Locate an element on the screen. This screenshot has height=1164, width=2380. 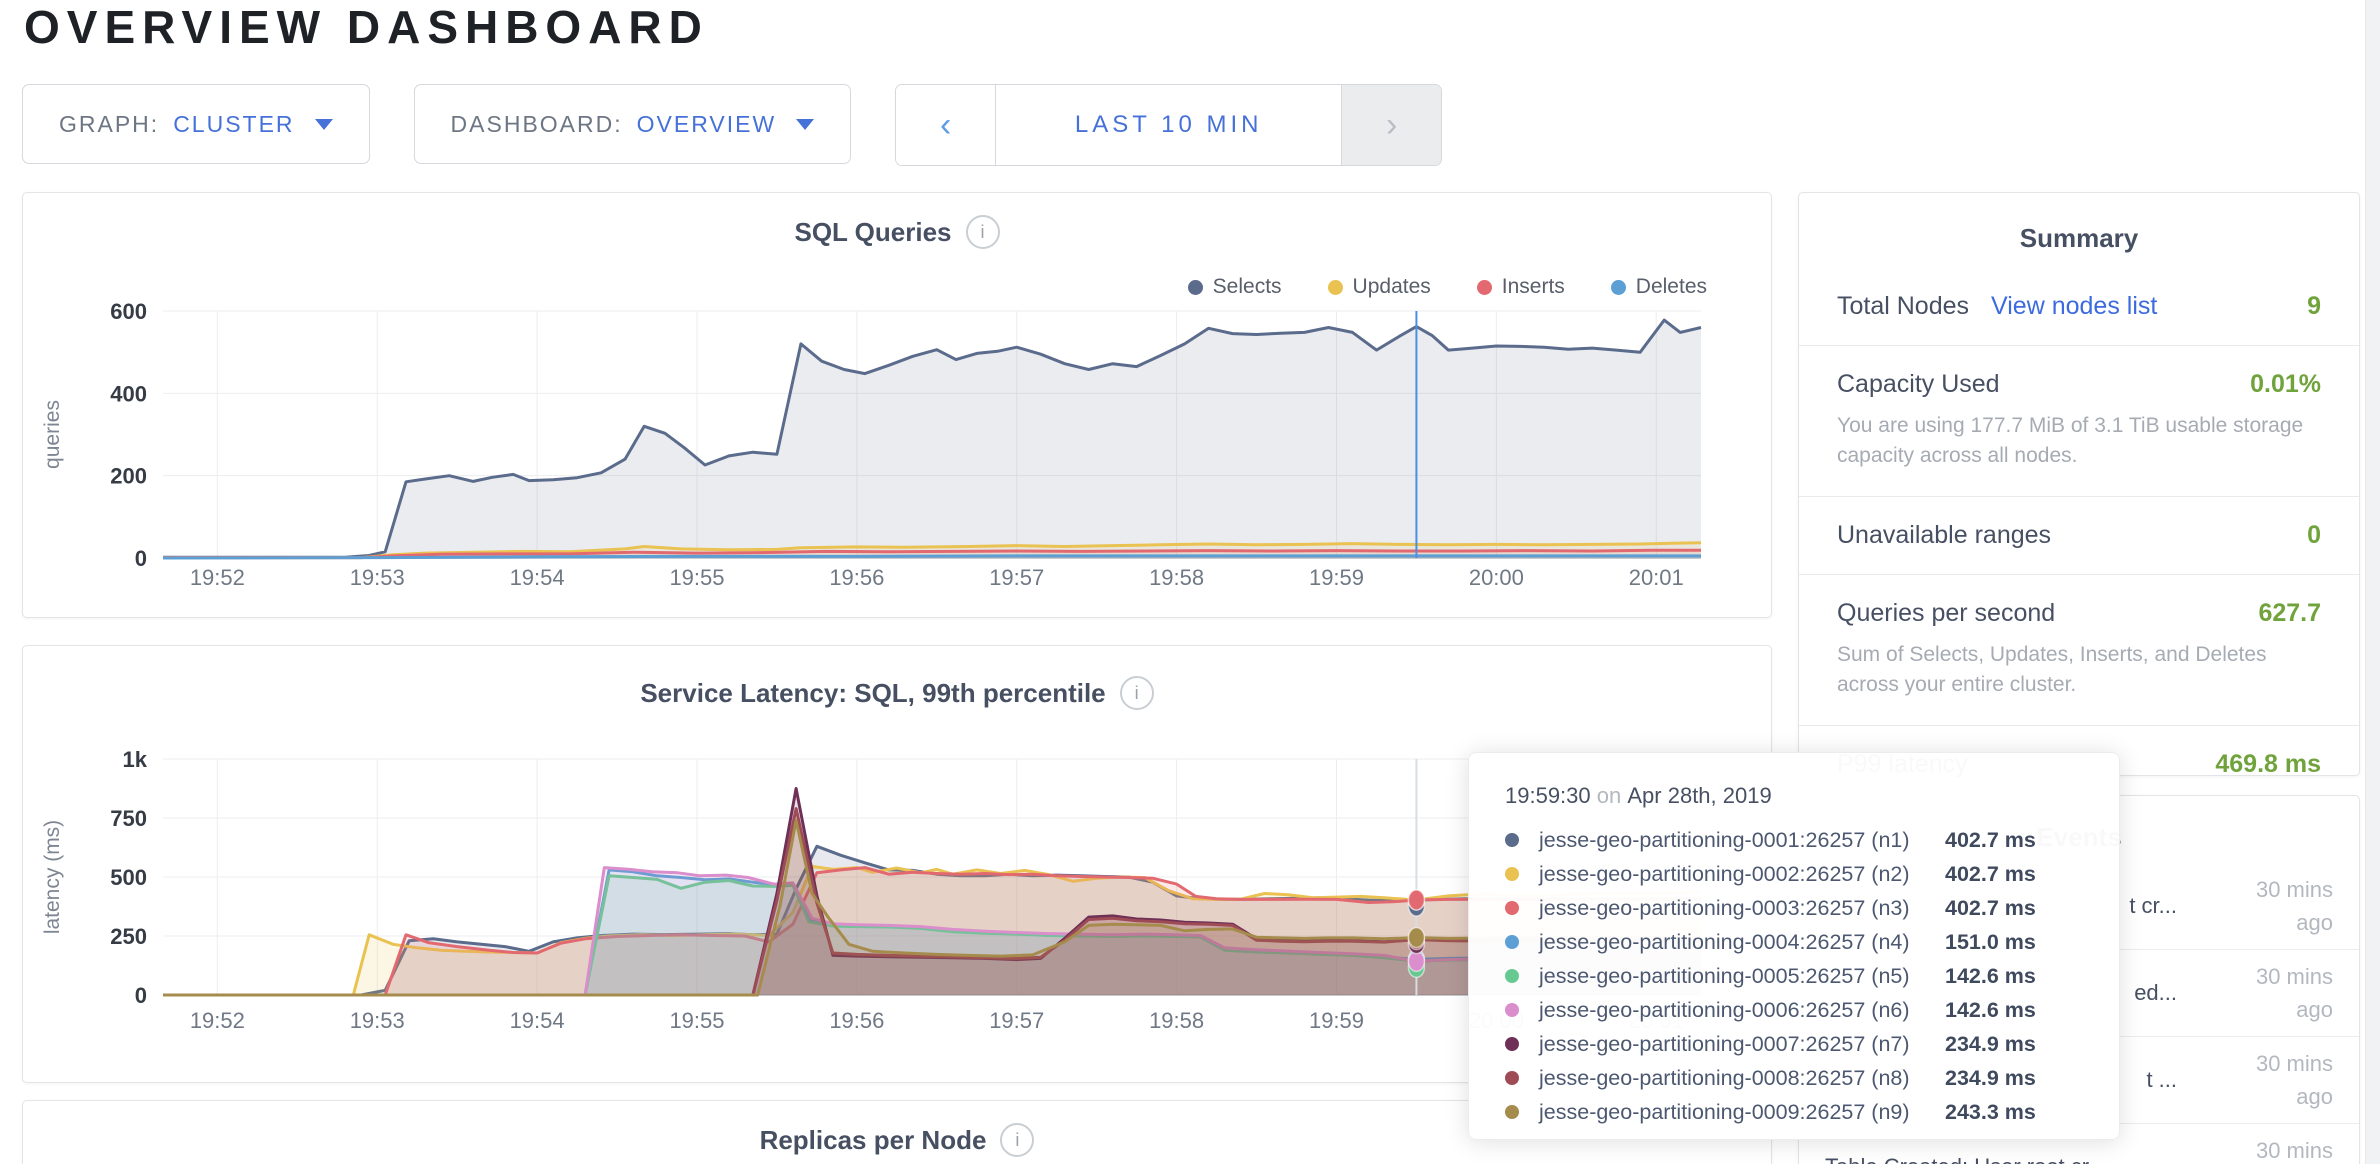
node-name: jesse-geo-partitioning-0002:26257 (n2) is located at coordinates (1724, 873).